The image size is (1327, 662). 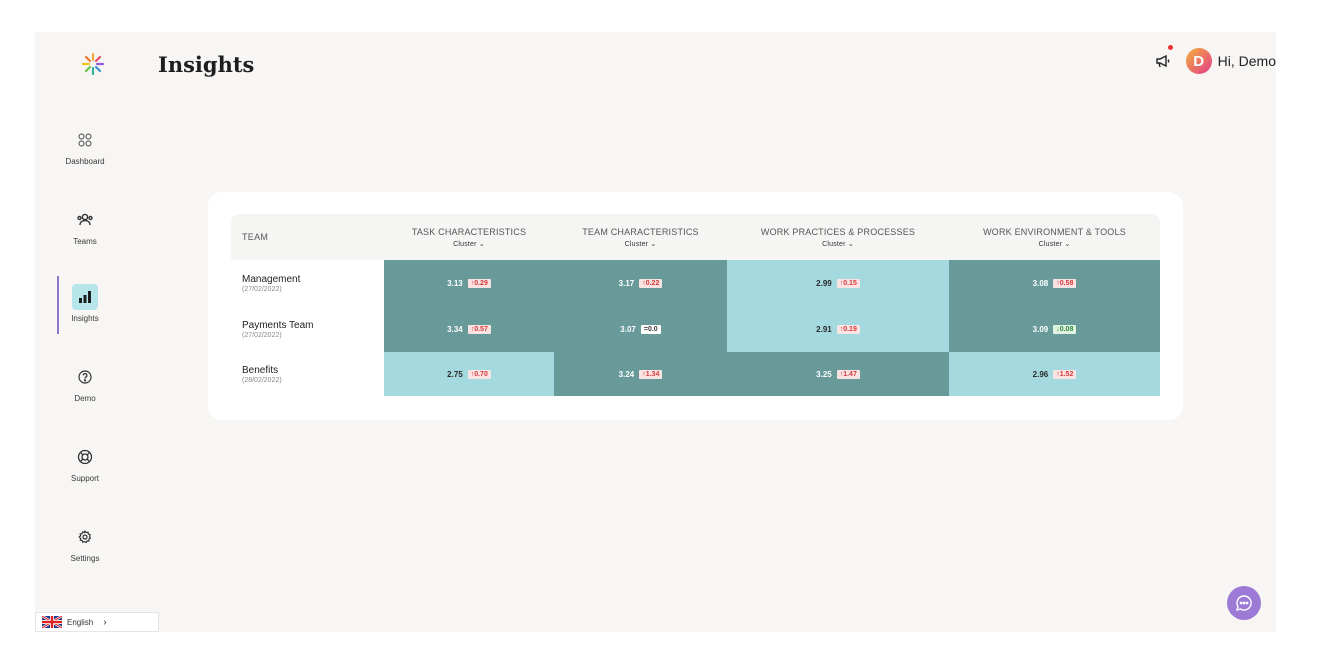 I want to click on column-header-work-practices: WORK PRACTICES & PROCESSES Cluster ⌄, so click(x=838, y=237).